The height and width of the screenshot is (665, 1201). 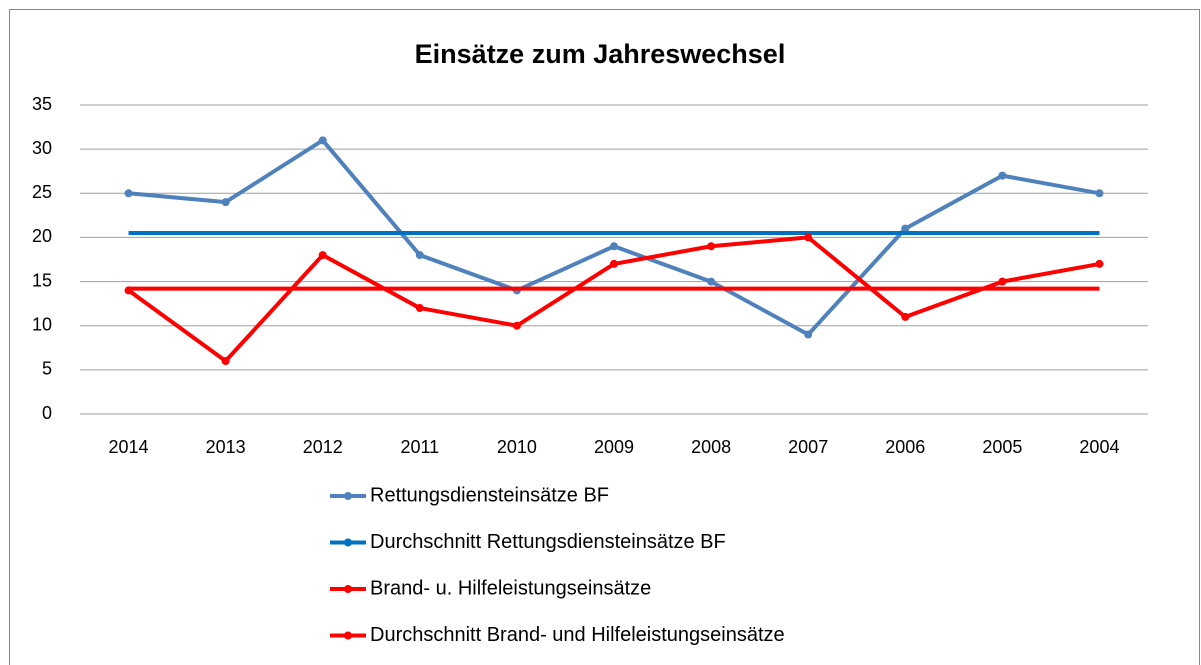 I want to click on y-tick-label: 5, so click(x=47, y=369).